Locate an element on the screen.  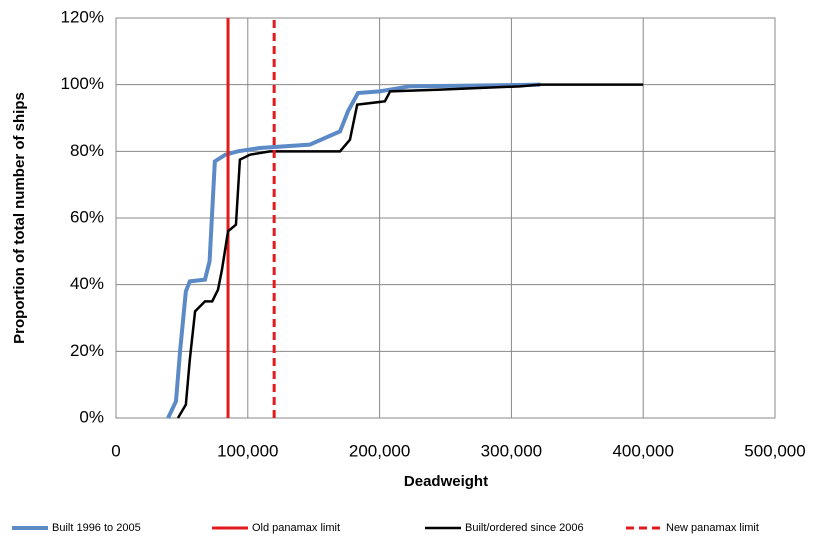
x-tick-label: 200,000 is located at coordinates (379, 450).